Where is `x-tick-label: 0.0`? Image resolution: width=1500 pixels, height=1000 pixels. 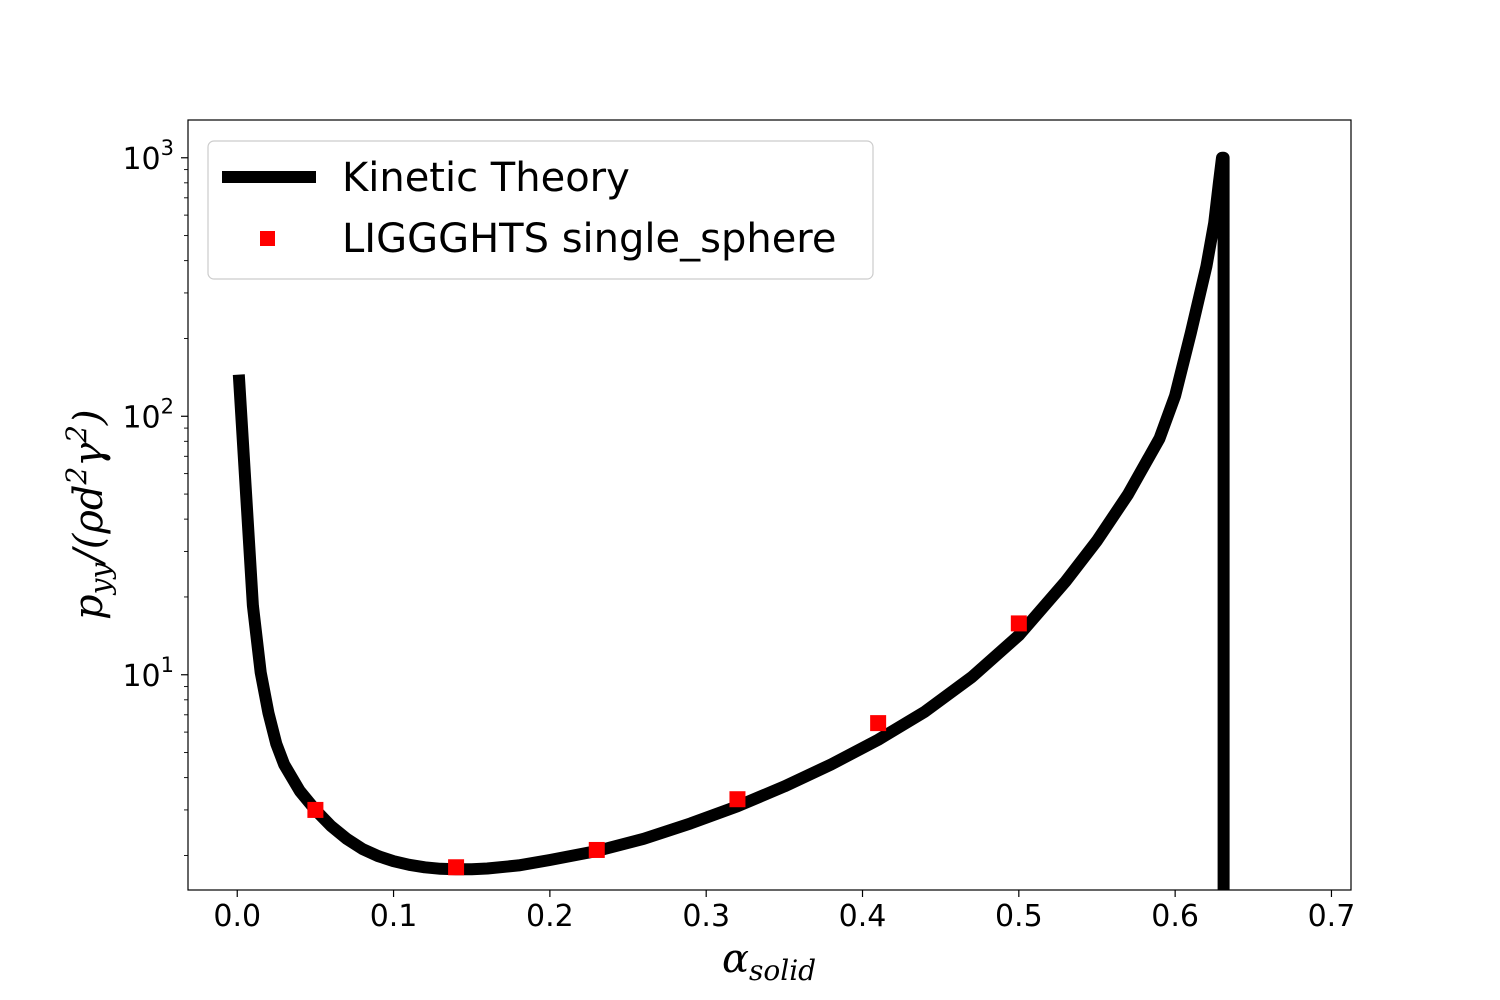
x-tick-label: 0.0 is located at coordinates (237, 916).